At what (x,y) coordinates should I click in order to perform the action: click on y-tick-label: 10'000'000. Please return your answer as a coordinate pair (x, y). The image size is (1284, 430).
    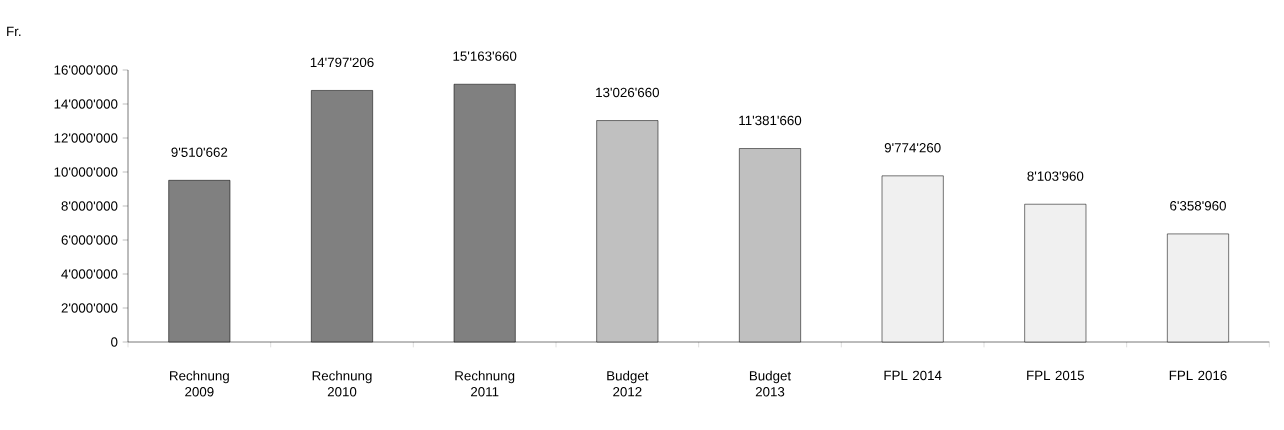
    Looking at the image, I should click on (86, 172).